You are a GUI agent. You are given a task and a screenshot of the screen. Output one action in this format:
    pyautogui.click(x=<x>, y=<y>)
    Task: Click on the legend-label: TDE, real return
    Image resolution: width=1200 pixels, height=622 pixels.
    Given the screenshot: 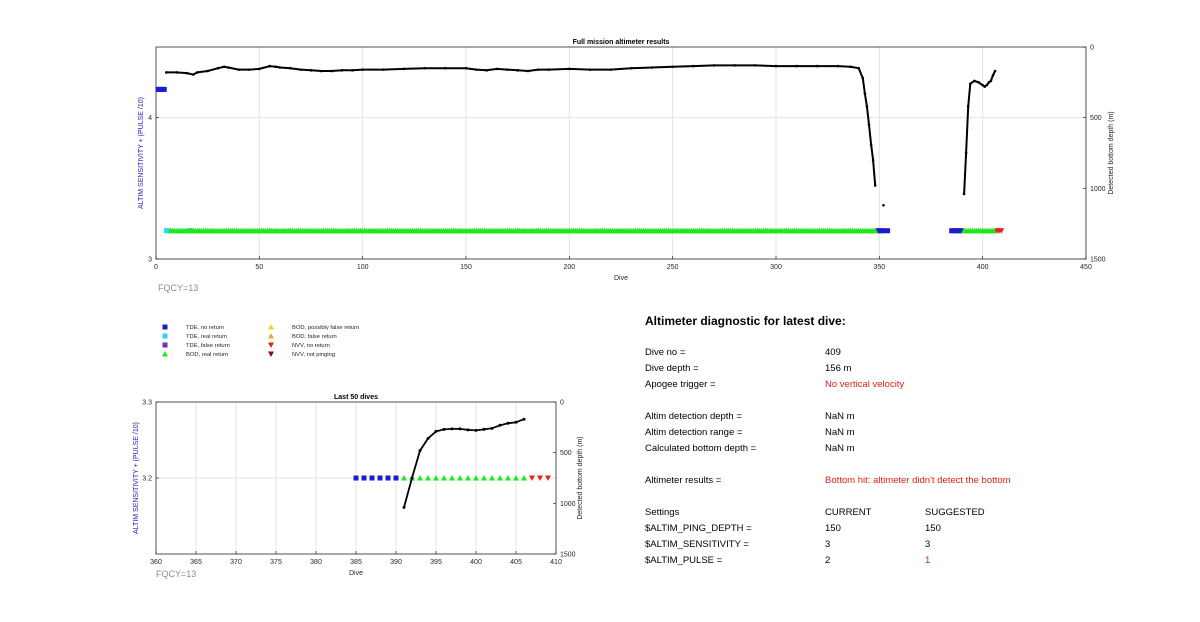 What is the action you would take?
    pyautogui.click(x=206, y=337)
    